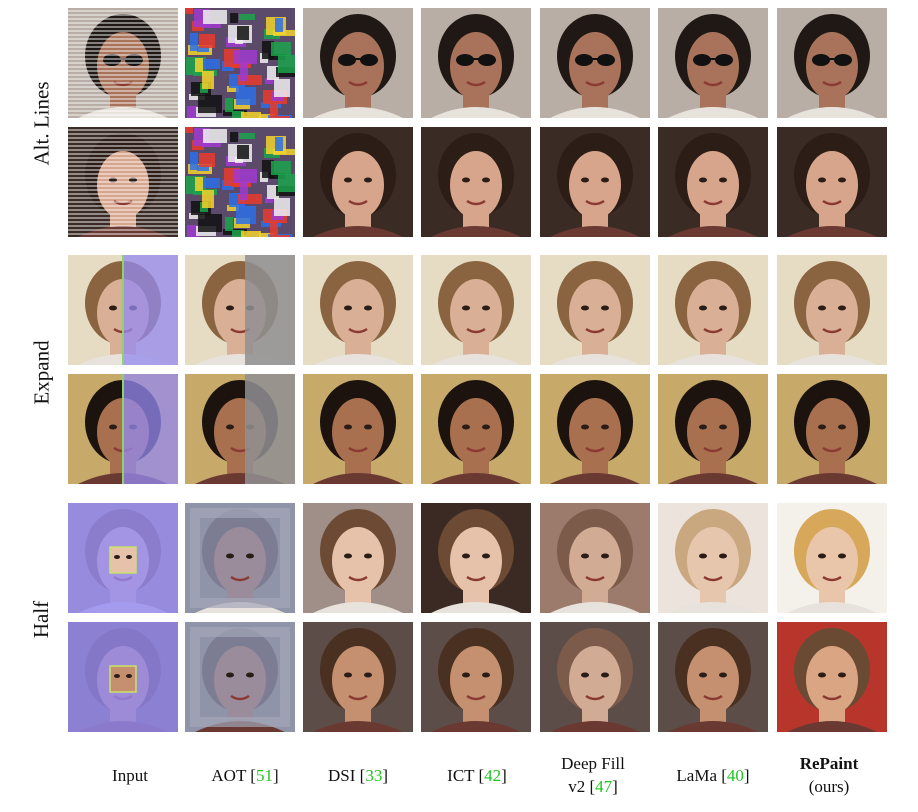 Image resolution: width=918 pixels, height=812 pixels. I want to click on image-half-1-aot, so click(240, 558).